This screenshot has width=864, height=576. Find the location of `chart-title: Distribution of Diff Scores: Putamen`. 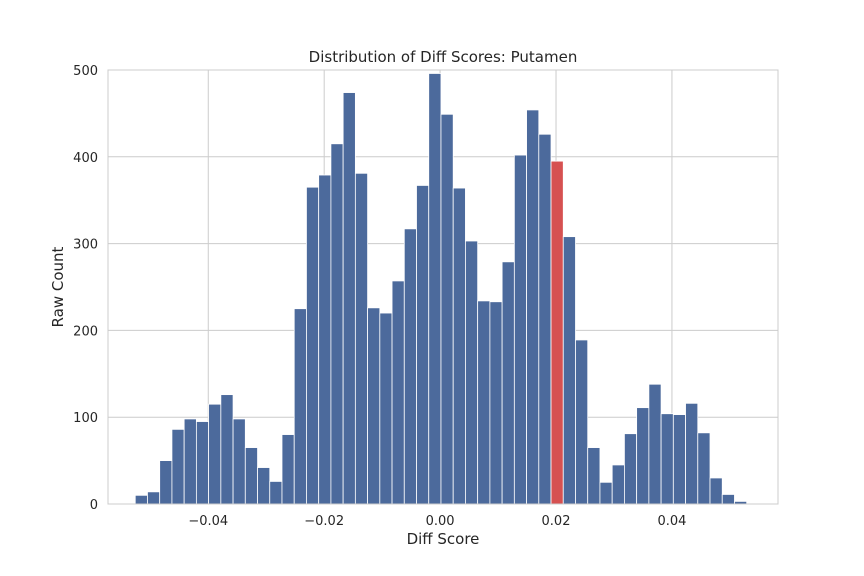

chart-title: Distribution of Diff Scores: Putamen is located at coordinates (443, 57).